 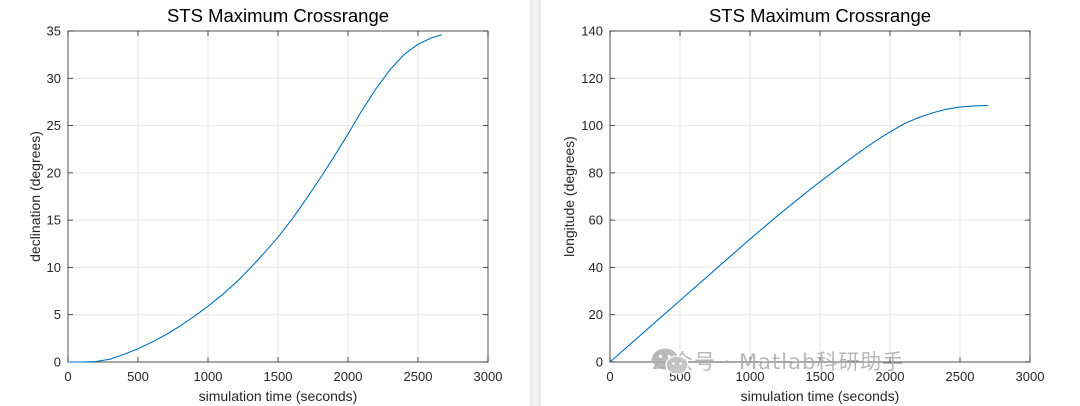 I want to click on chart-left-x-tick-label: 500, so click(x=138, y=376).